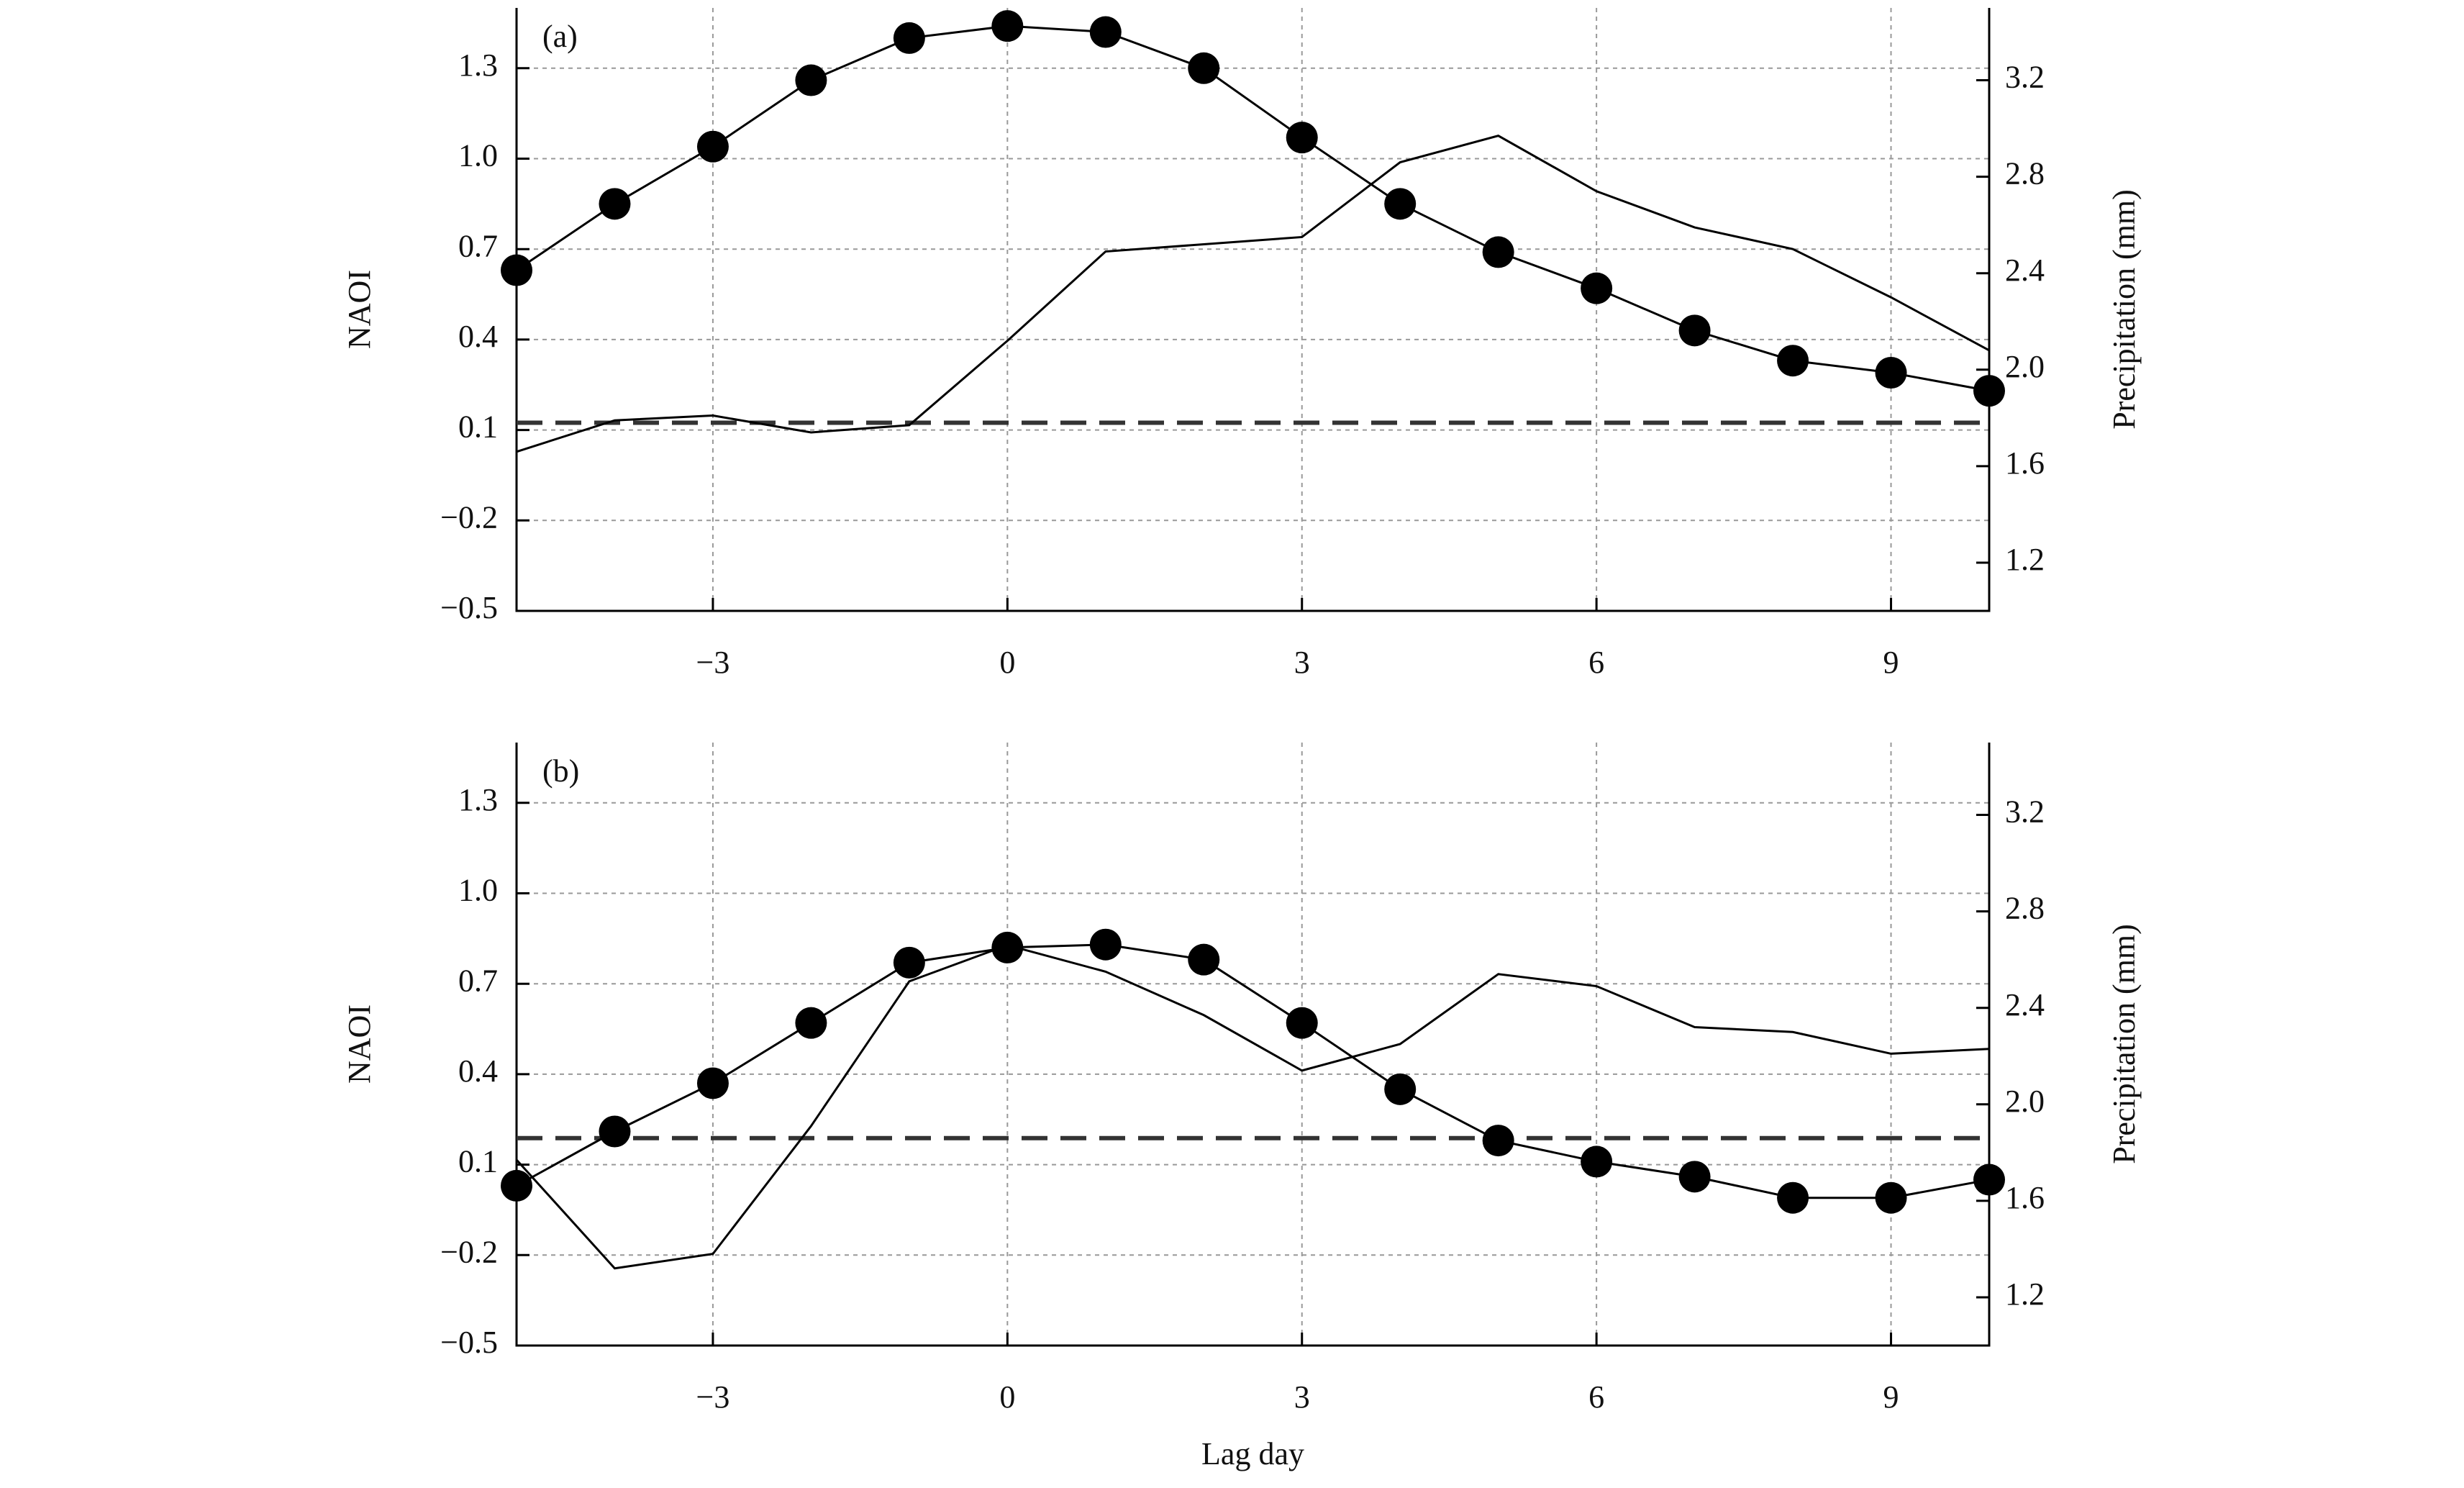  I want to click on panel-label: (a), so click(560, 36).